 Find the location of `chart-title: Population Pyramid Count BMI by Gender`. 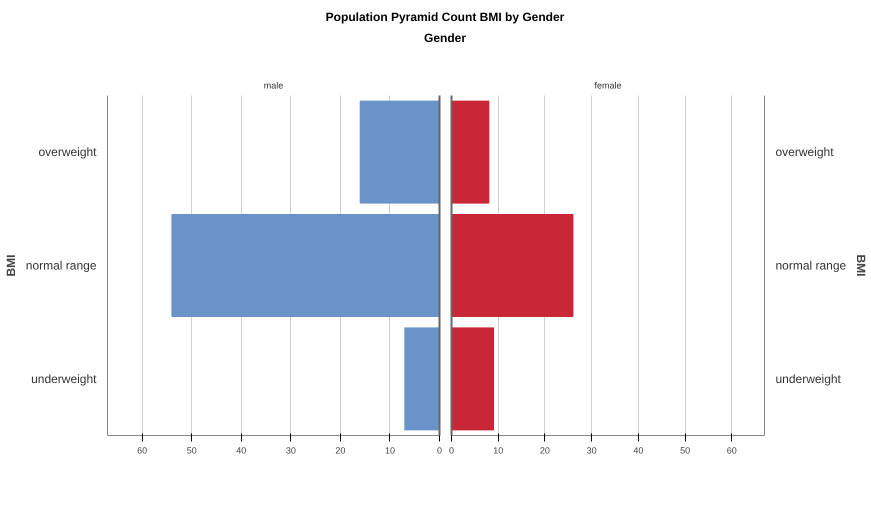

chart-title: Population Pyramid Count BMI by Gender is located at coordinates (445, 17).